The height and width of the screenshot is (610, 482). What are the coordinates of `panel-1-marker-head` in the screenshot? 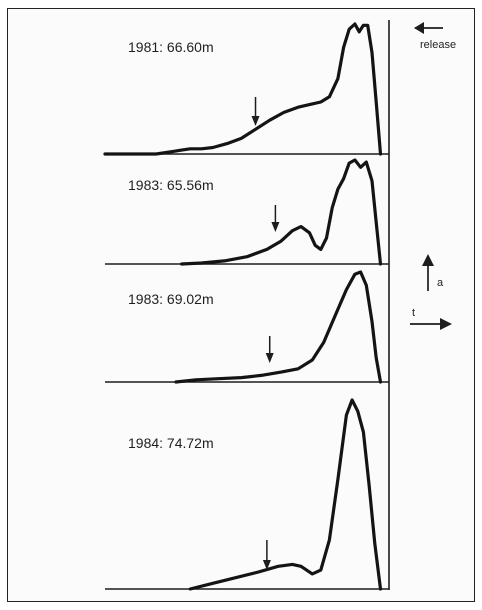 It's located at (255, 121).